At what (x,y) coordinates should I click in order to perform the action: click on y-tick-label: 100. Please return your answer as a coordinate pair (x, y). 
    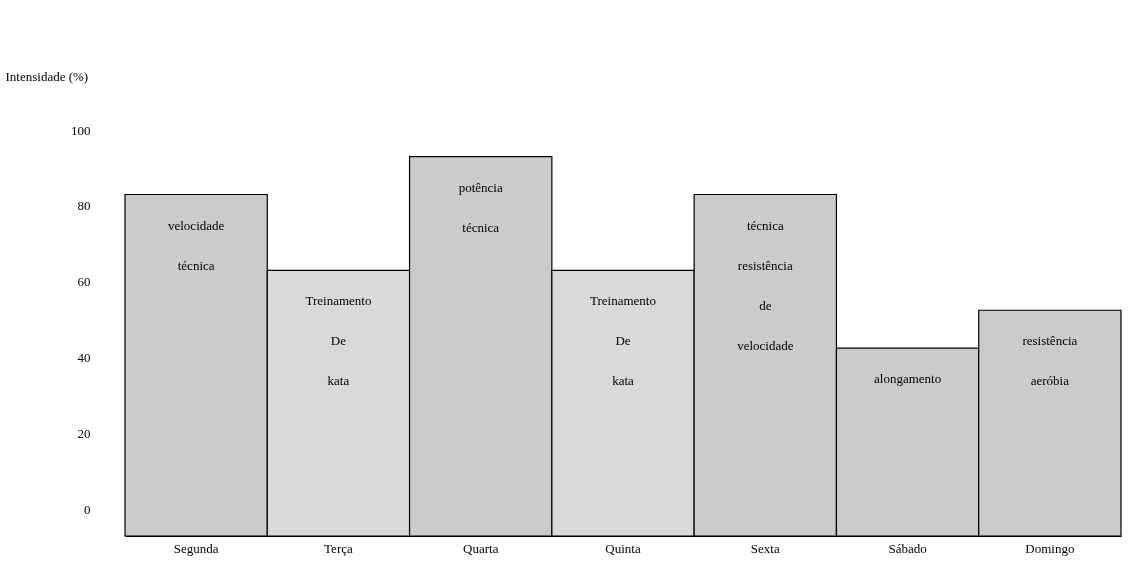
    Looking at the image, I should click on (81, 130).